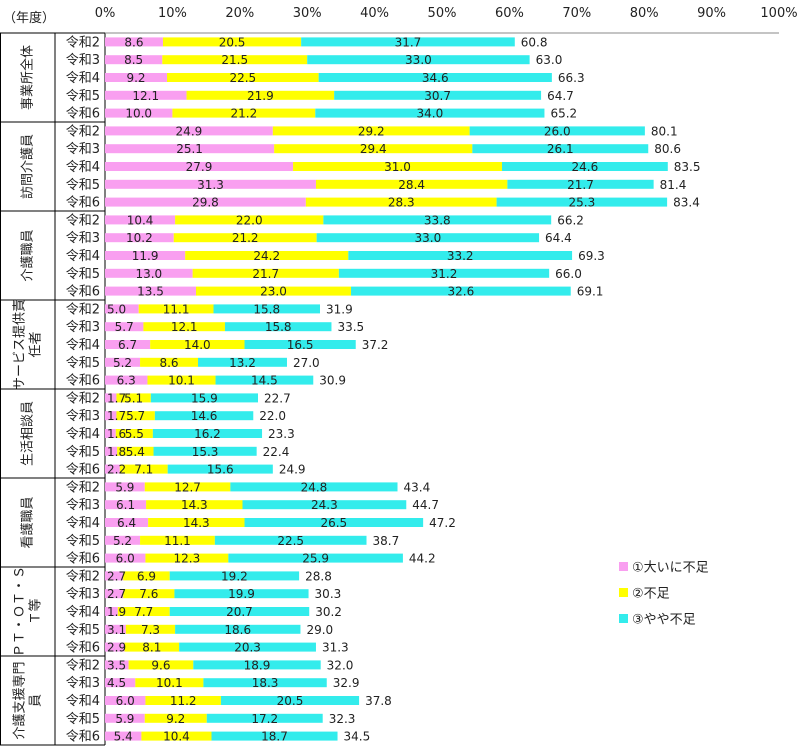 The width and height of the screenshot is (800, 751). I want to click on bar-value-label: 7.1, so click(143, 470).